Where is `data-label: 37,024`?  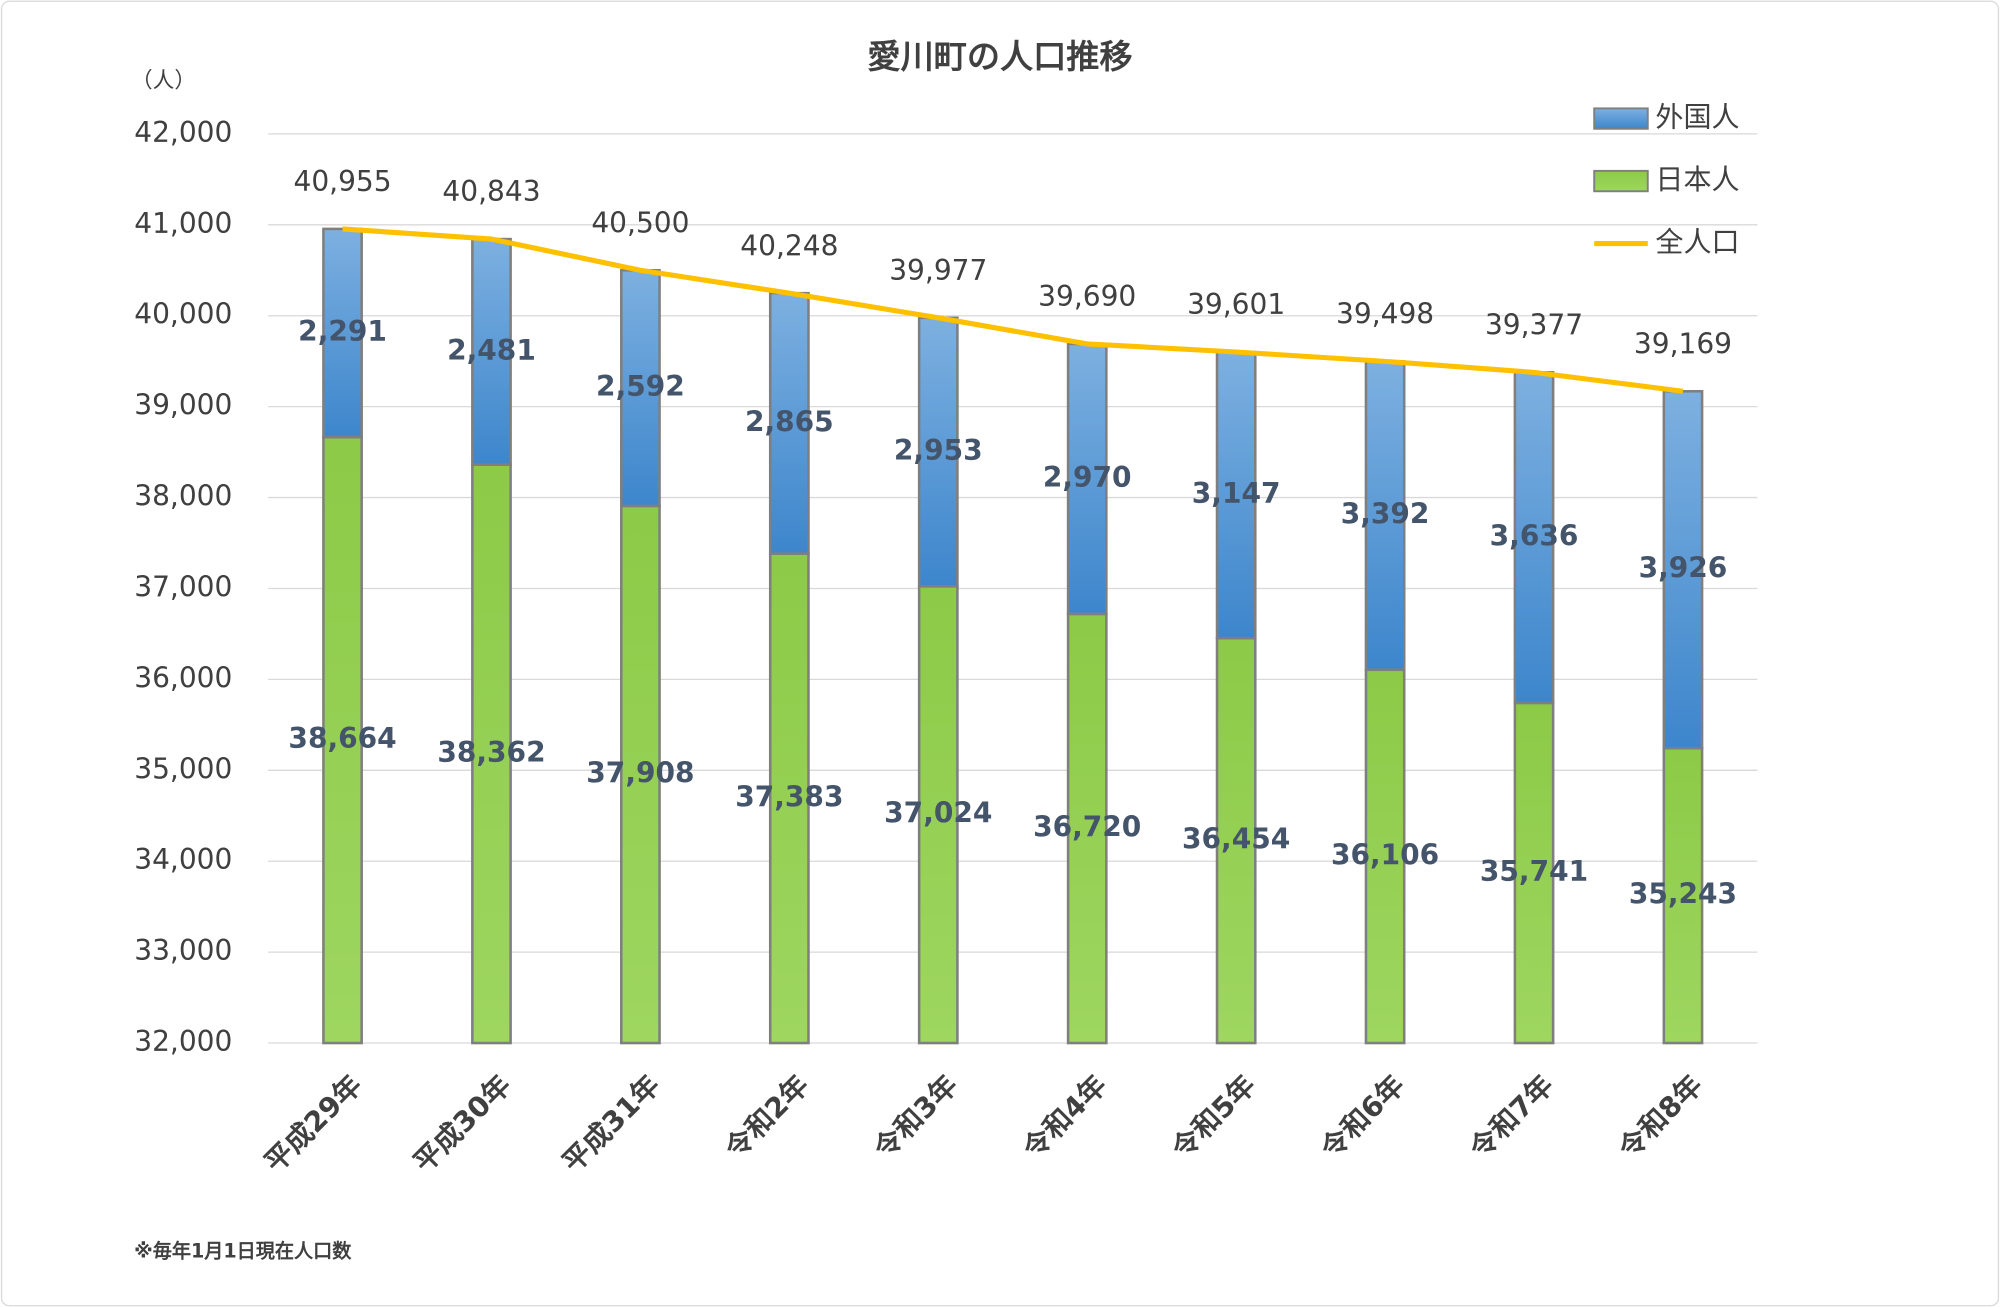
data-label: 37,024 is located at coordinates (938, 813).